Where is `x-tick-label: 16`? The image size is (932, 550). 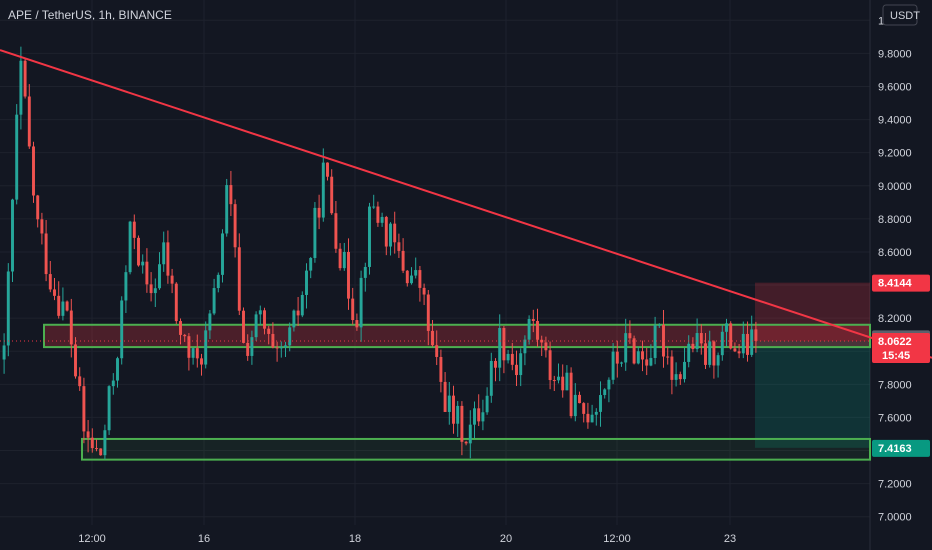 x-tick-label: 16 is located at coordinates (204, 539).